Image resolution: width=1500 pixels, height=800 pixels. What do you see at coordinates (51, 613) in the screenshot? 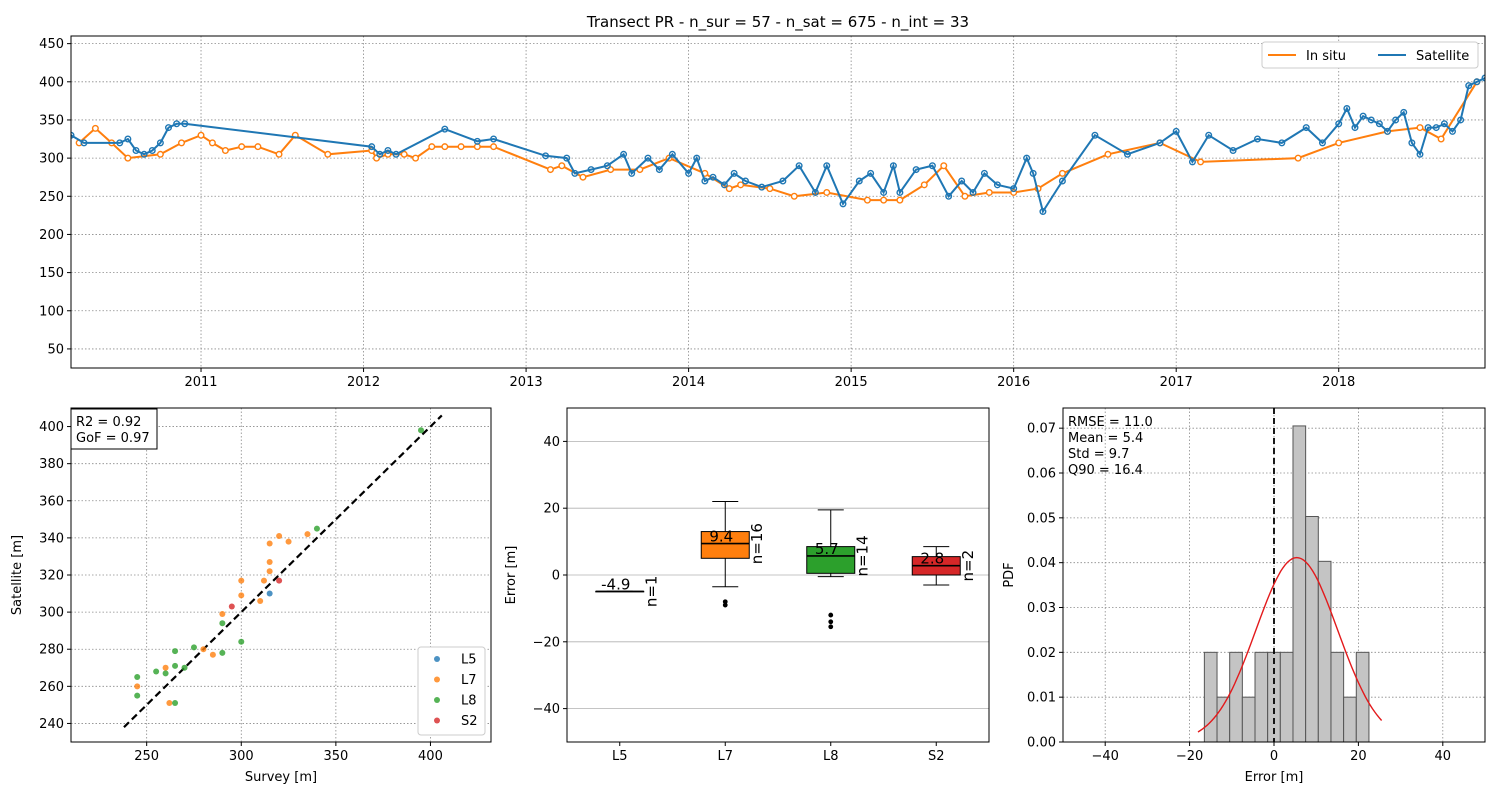
I see `y-tick-label: 300` at bounding box center [51, 613].